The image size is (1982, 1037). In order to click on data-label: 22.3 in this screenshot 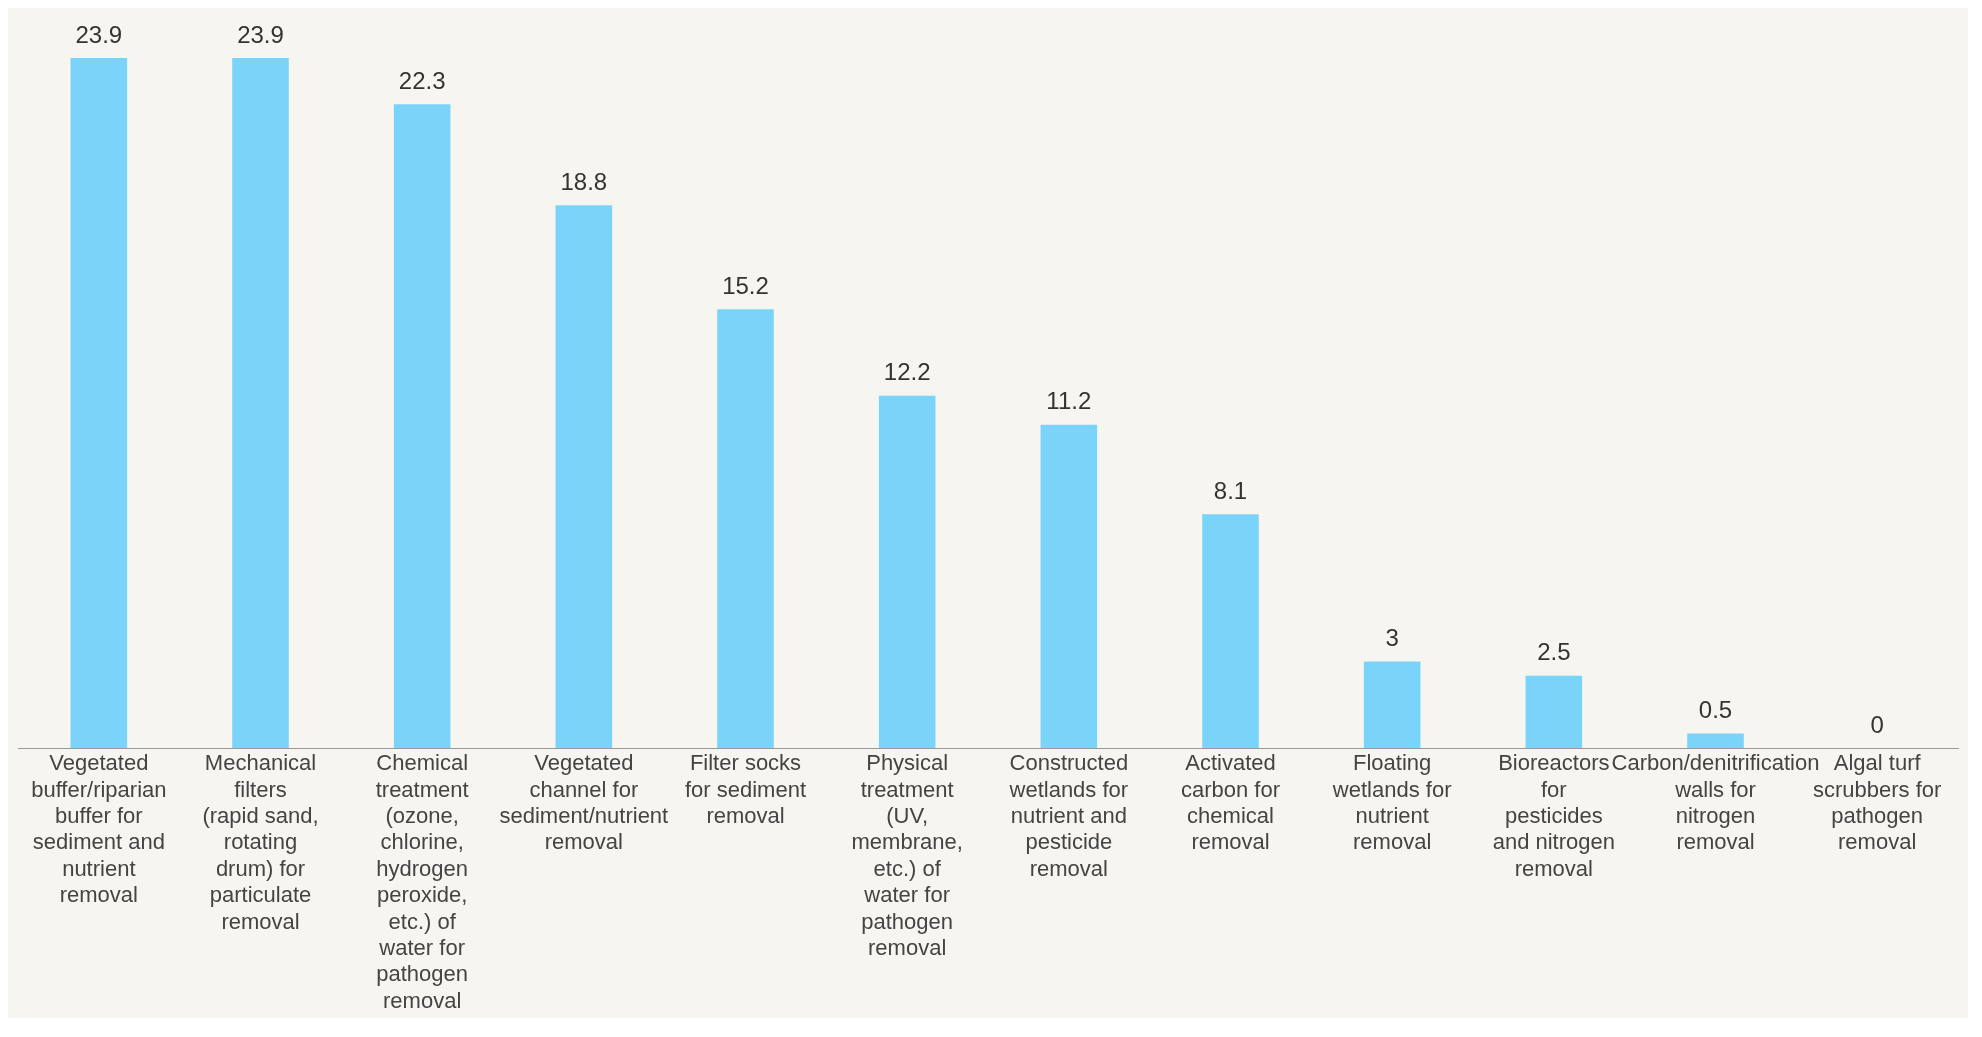, I will do `click(422, 80)`.